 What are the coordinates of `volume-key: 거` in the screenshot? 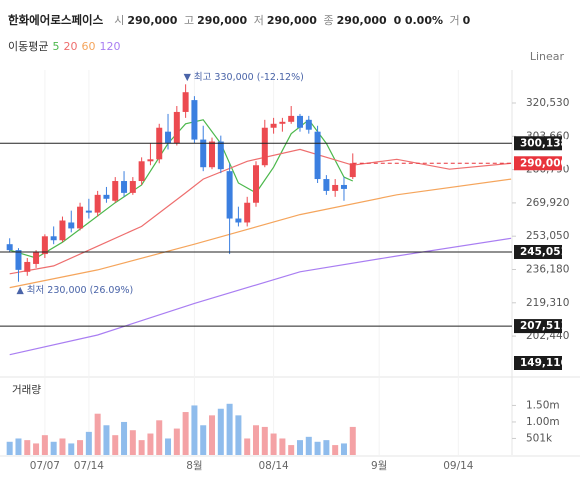 It's located at (454, 20).